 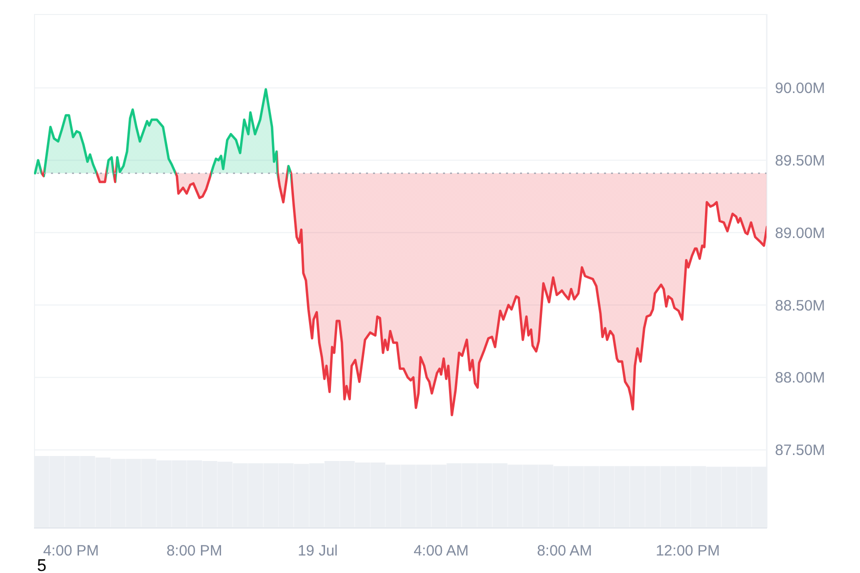 What do you see at coordinates (800, 161) in the screenshot?
I see `y-tick-label: 89.50M` at bounding box center [800, 161].